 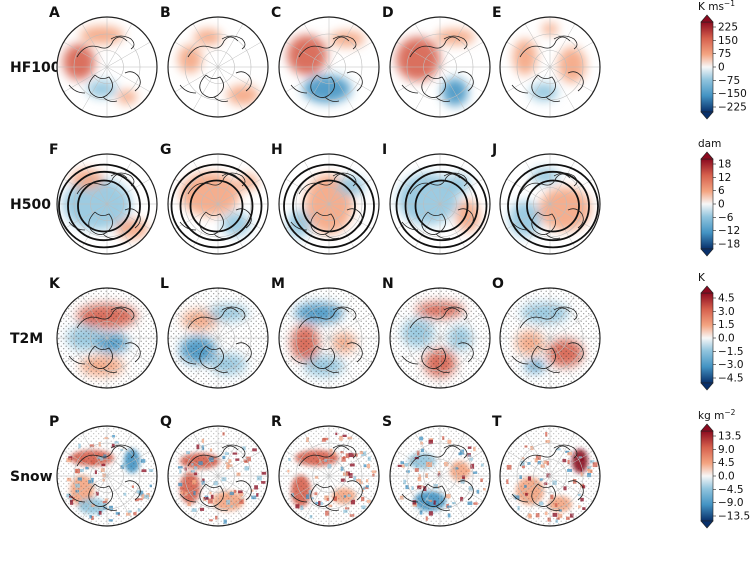 What do you see at coordinates (721, 191) in the screenshot?
I see `colorbar-tick-label: 6` at bounding box center [721, 191].